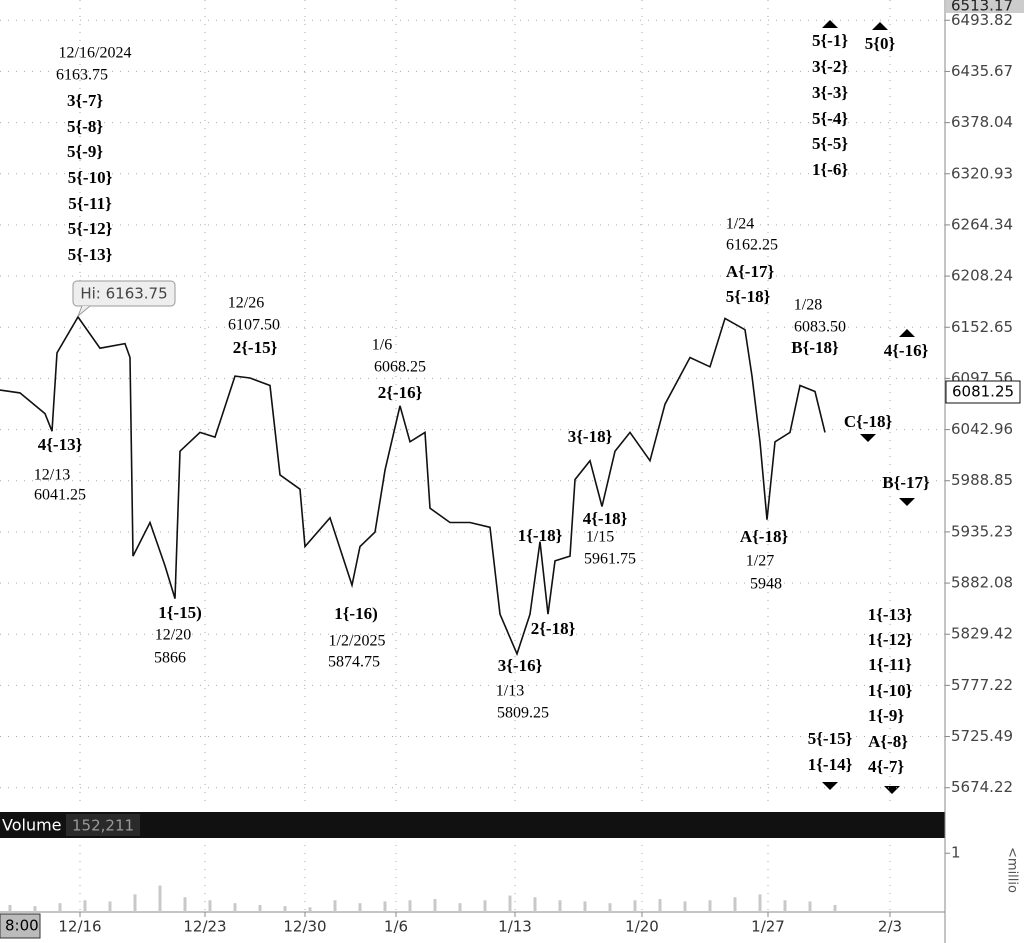 Image resolution: width=1024 pixels, height=943 pixels. I want to click on wave-annotation: 3{-3}, so click(830, 92).